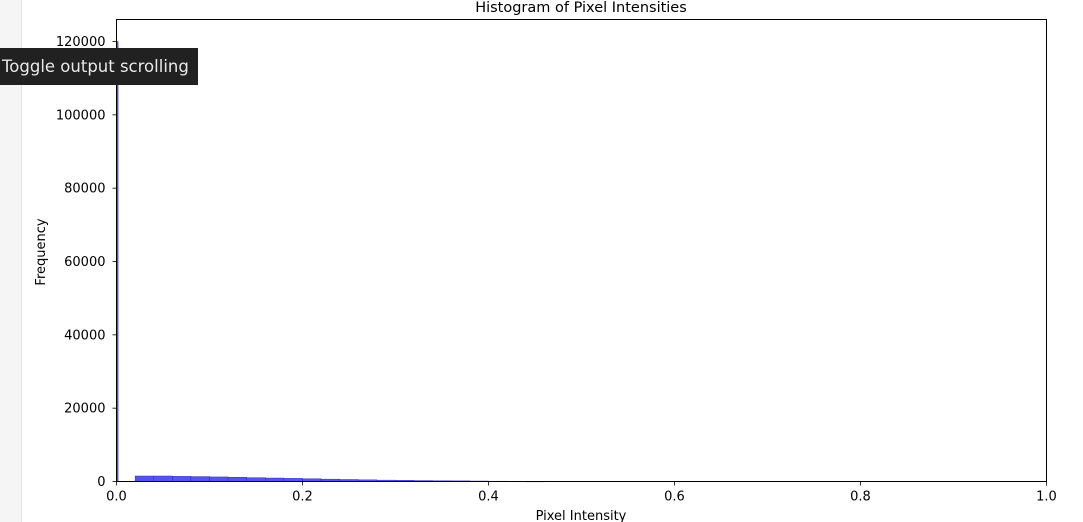 Image resolution: width=1083 pixels, height=522 pixels. What do you see at coordinates (1046, 497) in the screenshot?
I see `x-tick-label: 1.0` at bounding box center [1046, 497].